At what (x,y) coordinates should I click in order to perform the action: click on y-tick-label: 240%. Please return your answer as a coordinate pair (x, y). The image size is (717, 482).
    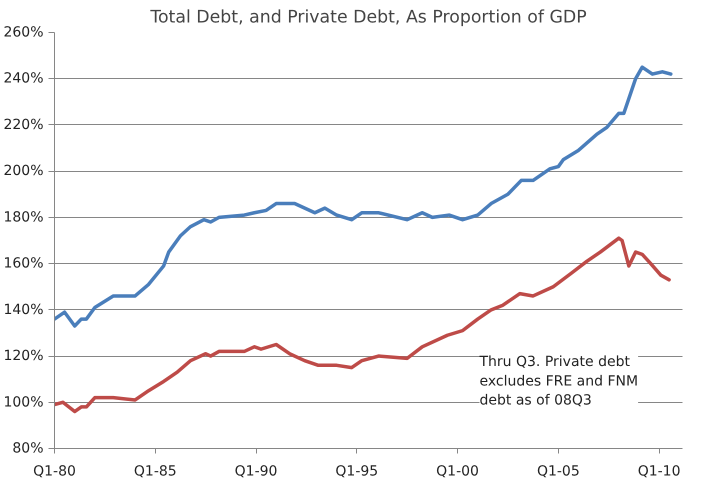
    Looking at the image, I should click on (23, 78).